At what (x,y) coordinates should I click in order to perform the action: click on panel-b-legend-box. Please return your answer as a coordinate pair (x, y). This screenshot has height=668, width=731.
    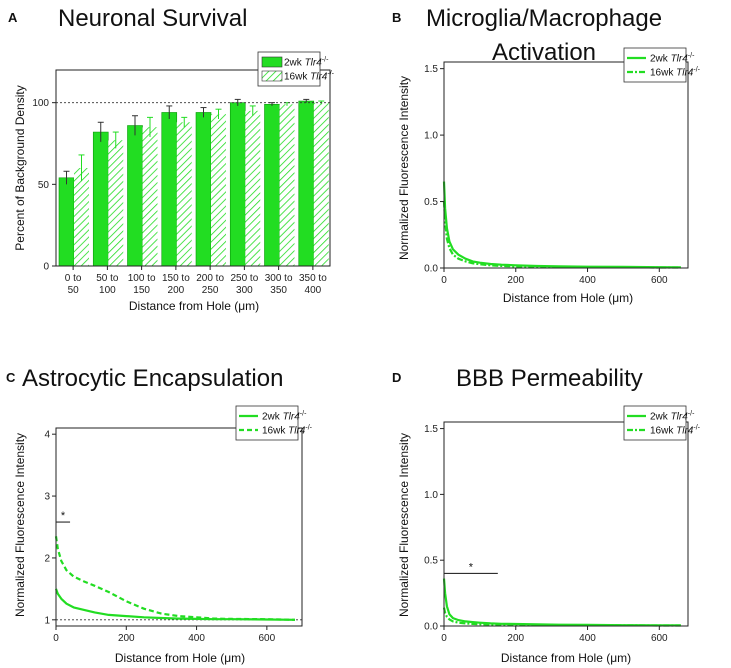
    Looking at the image, I should click on (655, 65).